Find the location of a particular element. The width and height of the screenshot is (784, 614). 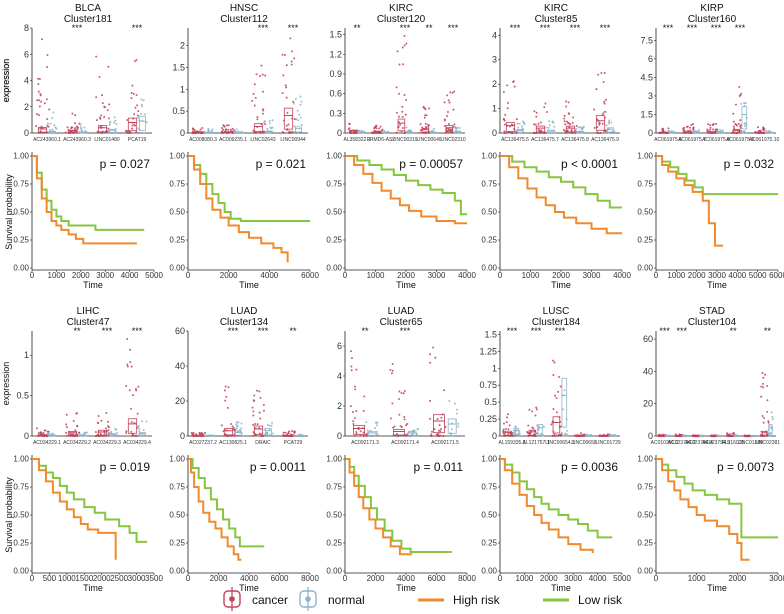

km-p-value: p = 0.032 is located at coordinates (749, 164).